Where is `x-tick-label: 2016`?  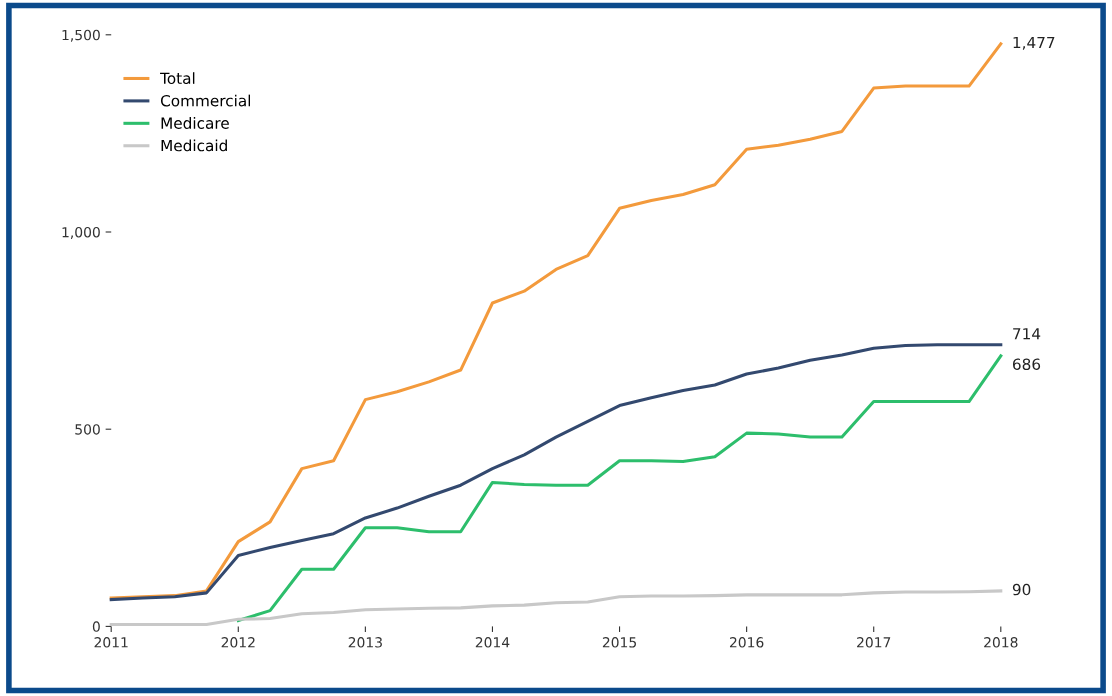
x-tick-label: 2016 is located at coordinates (746, 642).